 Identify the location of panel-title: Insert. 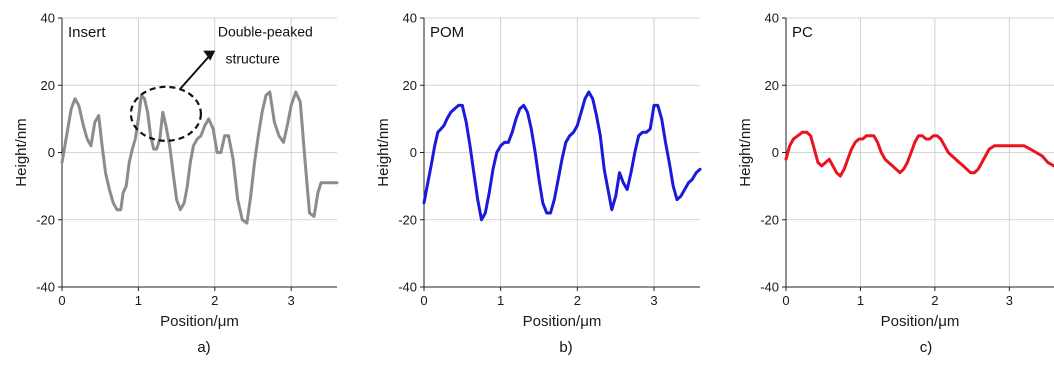
(87, 32).